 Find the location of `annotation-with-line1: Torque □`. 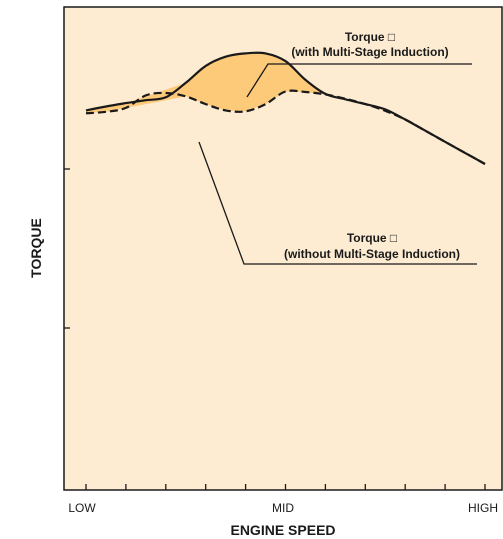

annotation-with-line1: Torque □ is located at coordinates (370, 37).